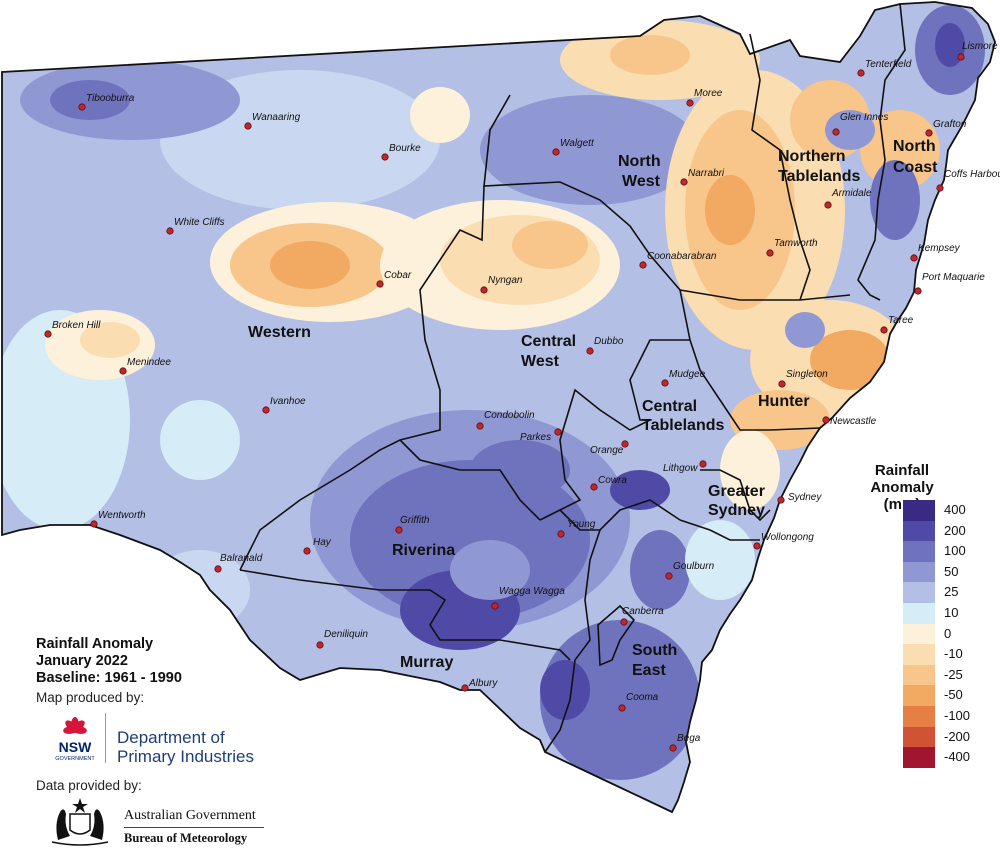 The width and height of the screenshot is (1000, 850). What do you see at coordinates (505, 280) in the screenshot?
I see `town-label-nyngan: Nyngan` at bounding box center [505, 280].